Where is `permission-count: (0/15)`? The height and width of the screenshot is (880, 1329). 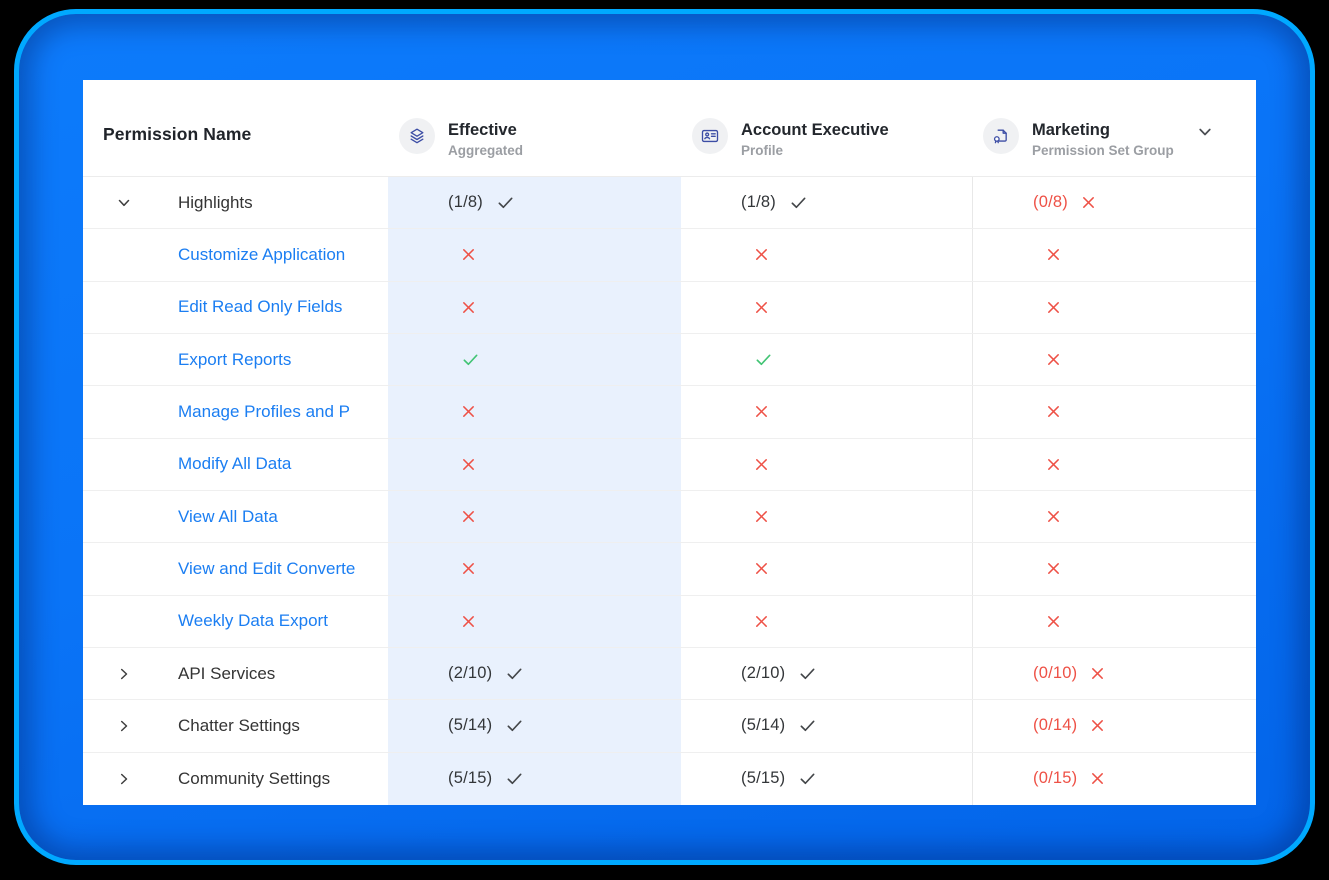 permission-count: (0/15) is located at coordinates (1055, 778).